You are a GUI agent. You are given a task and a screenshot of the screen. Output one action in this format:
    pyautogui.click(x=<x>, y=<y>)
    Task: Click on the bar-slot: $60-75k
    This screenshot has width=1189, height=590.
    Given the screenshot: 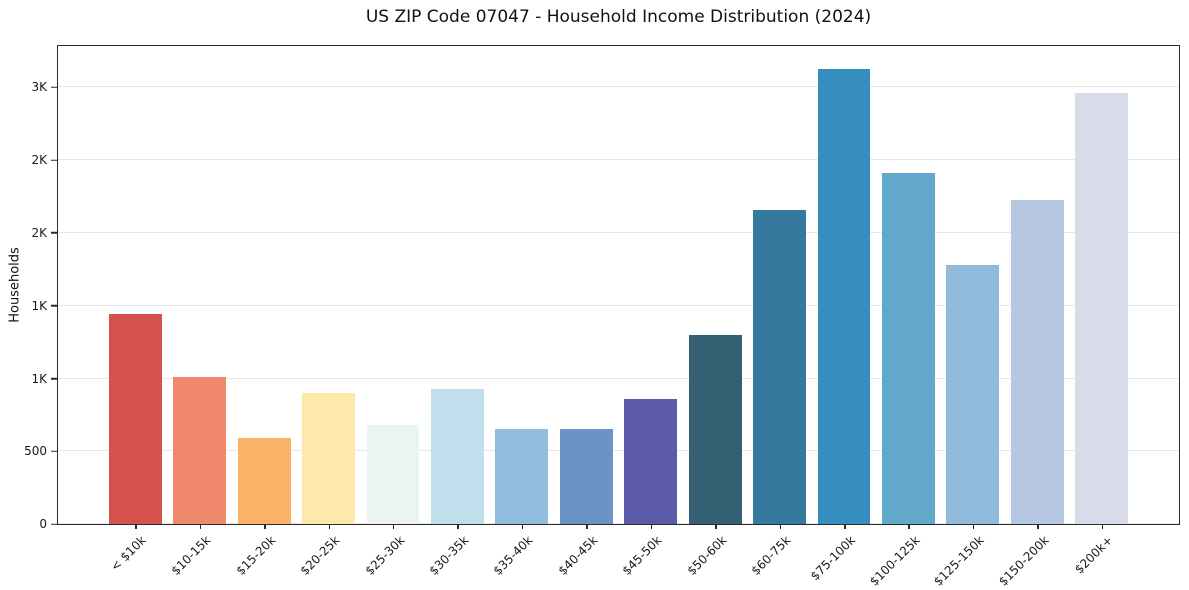 What is the action you would take?
    pyautogui.click(x=779, y=312)
    